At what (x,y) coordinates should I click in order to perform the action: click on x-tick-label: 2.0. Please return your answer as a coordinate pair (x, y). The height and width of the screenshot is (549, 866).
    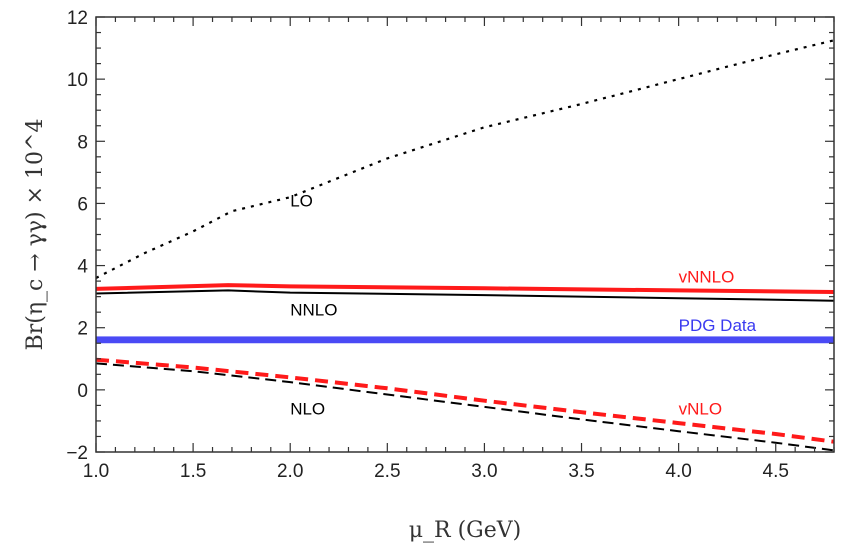
    Looking at the image, I should click on (290, 471).